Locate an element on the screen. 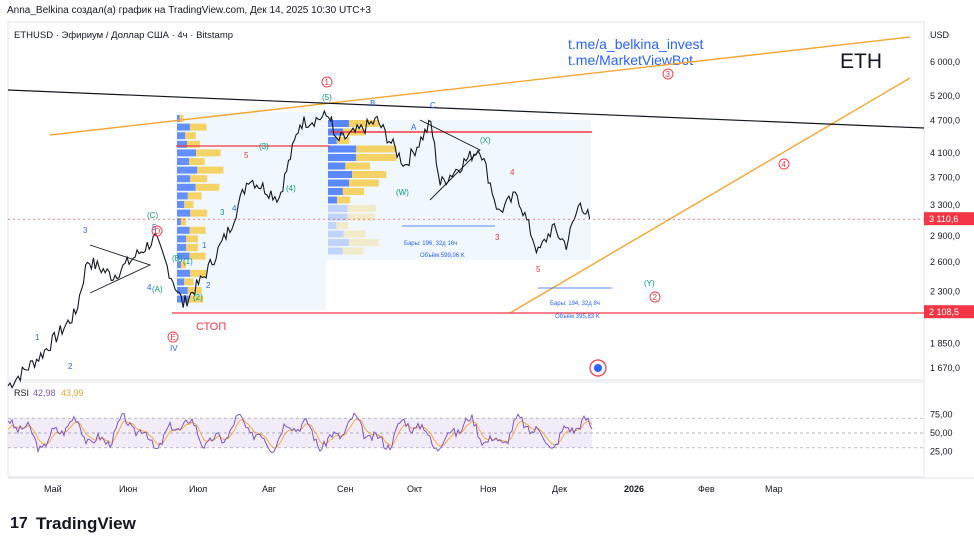 This screenshot has width=974, height=547. tradingview-logo-icon: 17 is located at coordinates (19, 523).